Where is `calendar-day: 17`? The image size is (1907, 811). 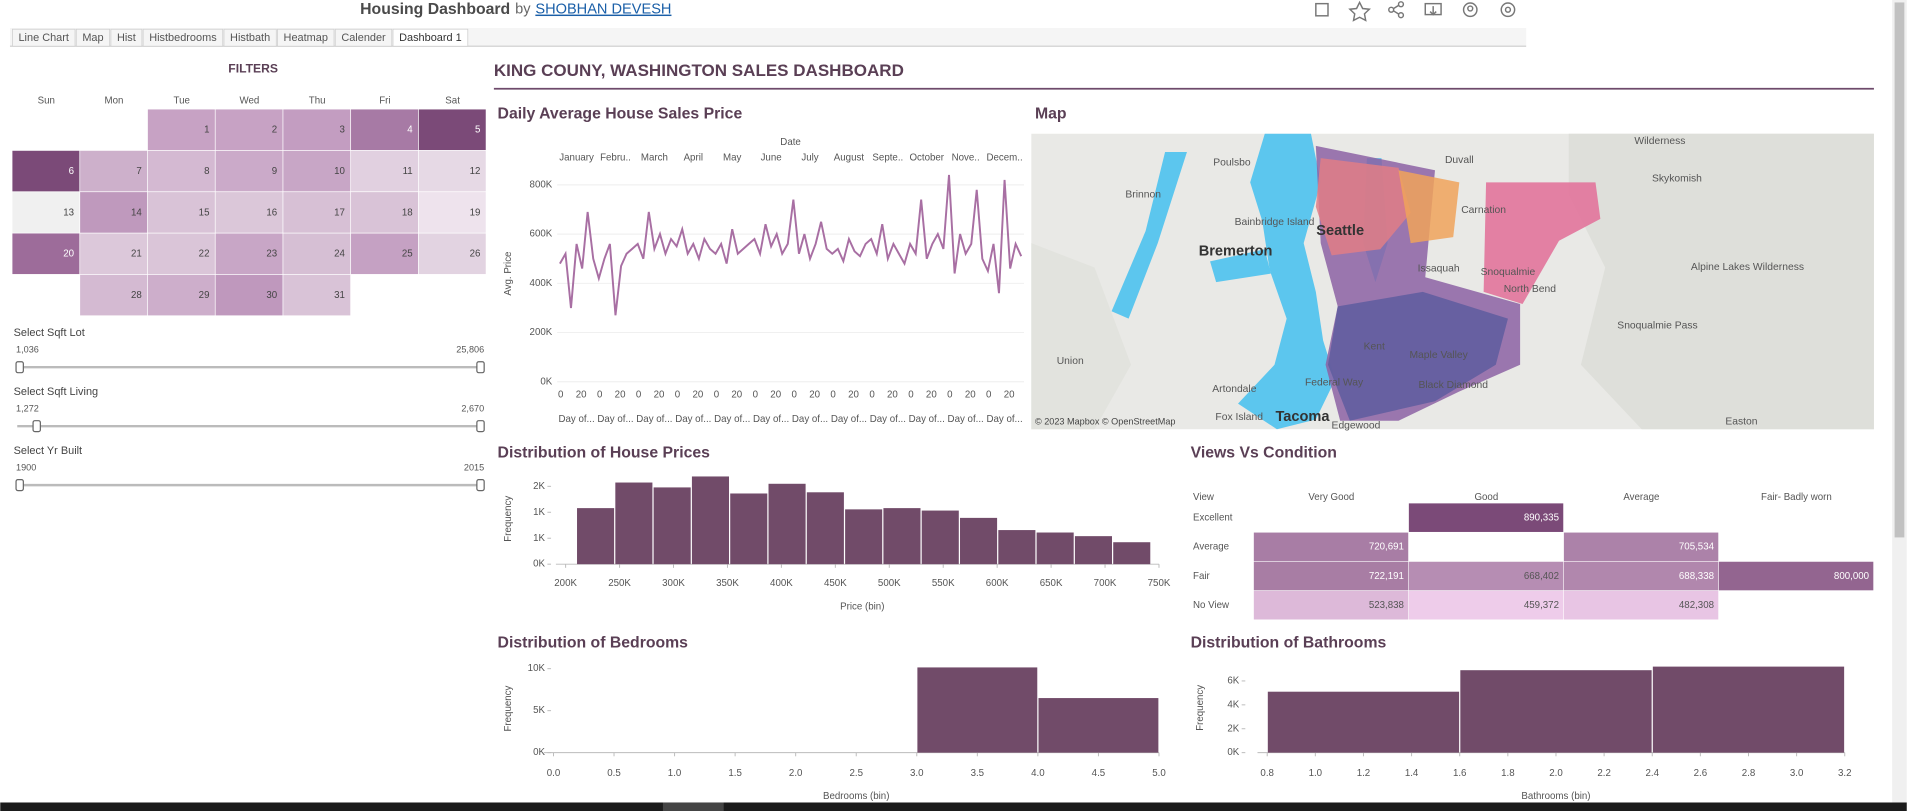
calendar-day: 17 is located at coordinates (339, 212).